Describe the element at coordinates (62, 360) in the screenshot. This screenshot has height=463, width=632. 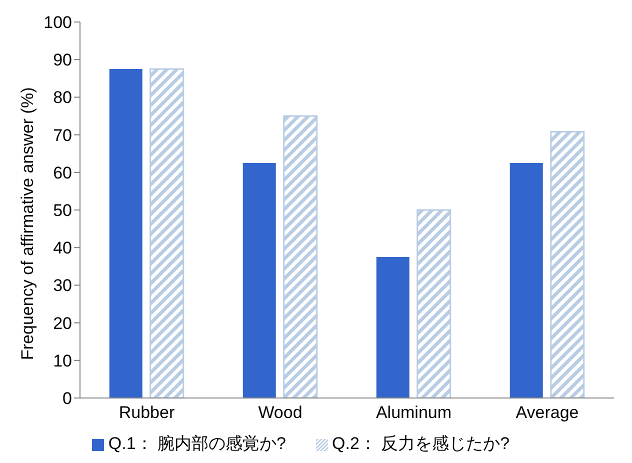
I see `y-tick-label: 10` at that location.